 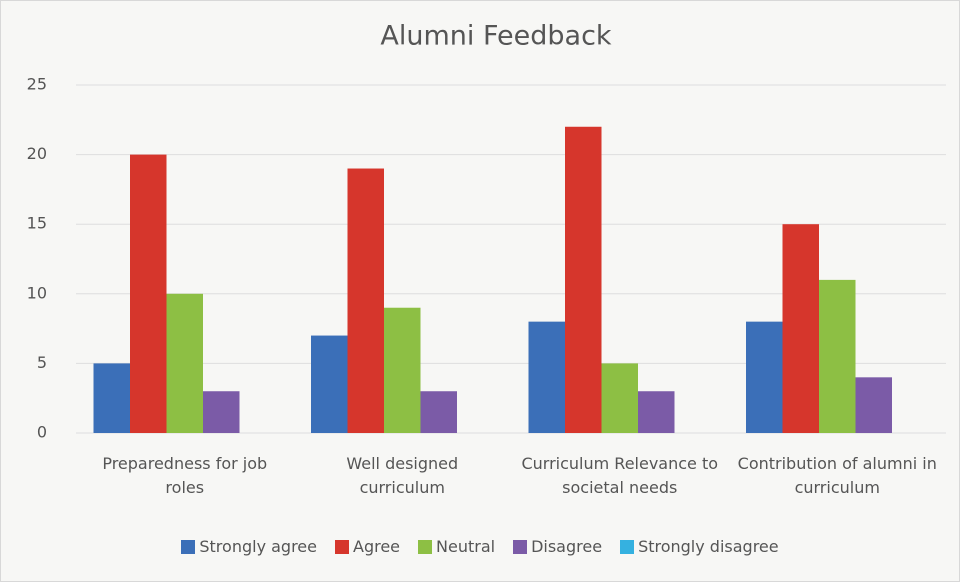 I want to click on y-tick-label: 0, so click(x=42, y=432).